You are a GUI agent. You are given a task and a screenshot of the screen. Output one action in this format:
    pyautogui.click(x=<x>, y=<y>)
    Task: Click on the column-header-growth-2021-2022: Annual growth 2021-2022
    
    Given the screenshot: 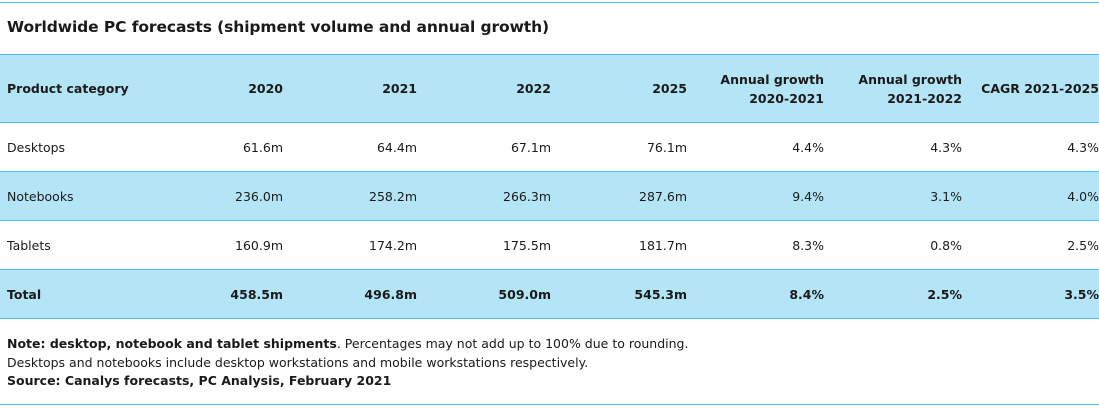 What is the action you would take?
    pyautogui.click(x=893, y=88)
    